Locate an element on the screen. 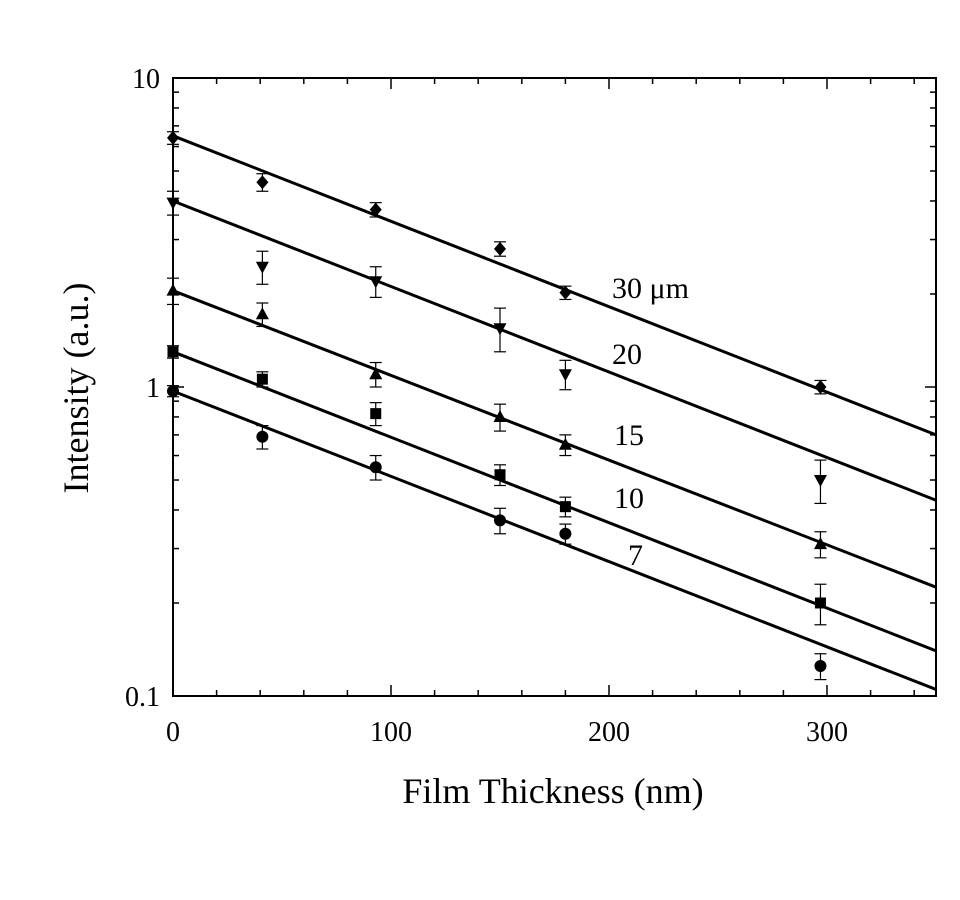 Image resolution: width=960 pixels, height=900 pixels. series-labels: 30 μm 20 15 10 7 is located at coordinates (650, 422).